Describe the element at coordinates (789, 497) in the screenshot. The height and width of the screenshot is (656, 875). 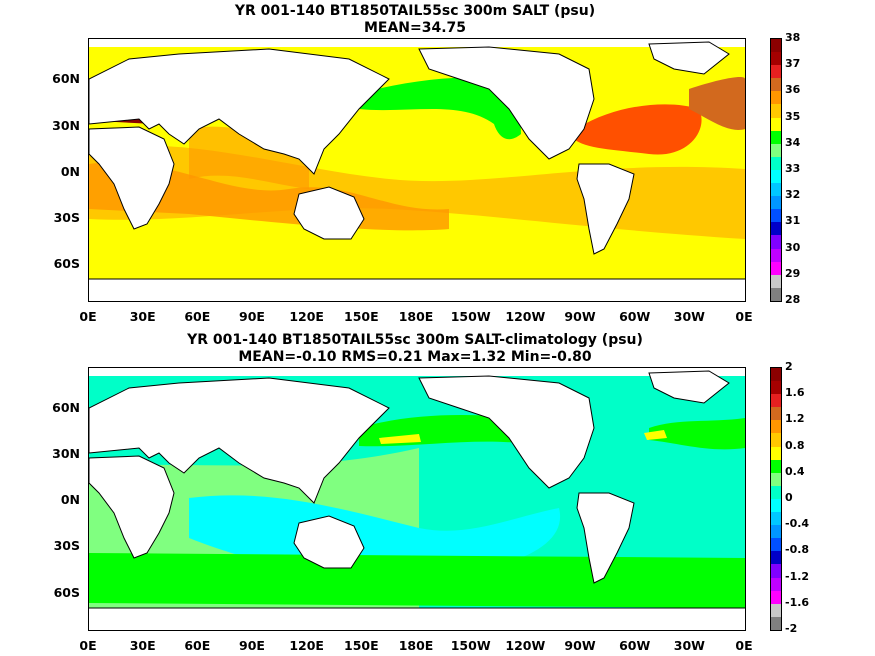
I see `colorbar-label: 0` at that location.